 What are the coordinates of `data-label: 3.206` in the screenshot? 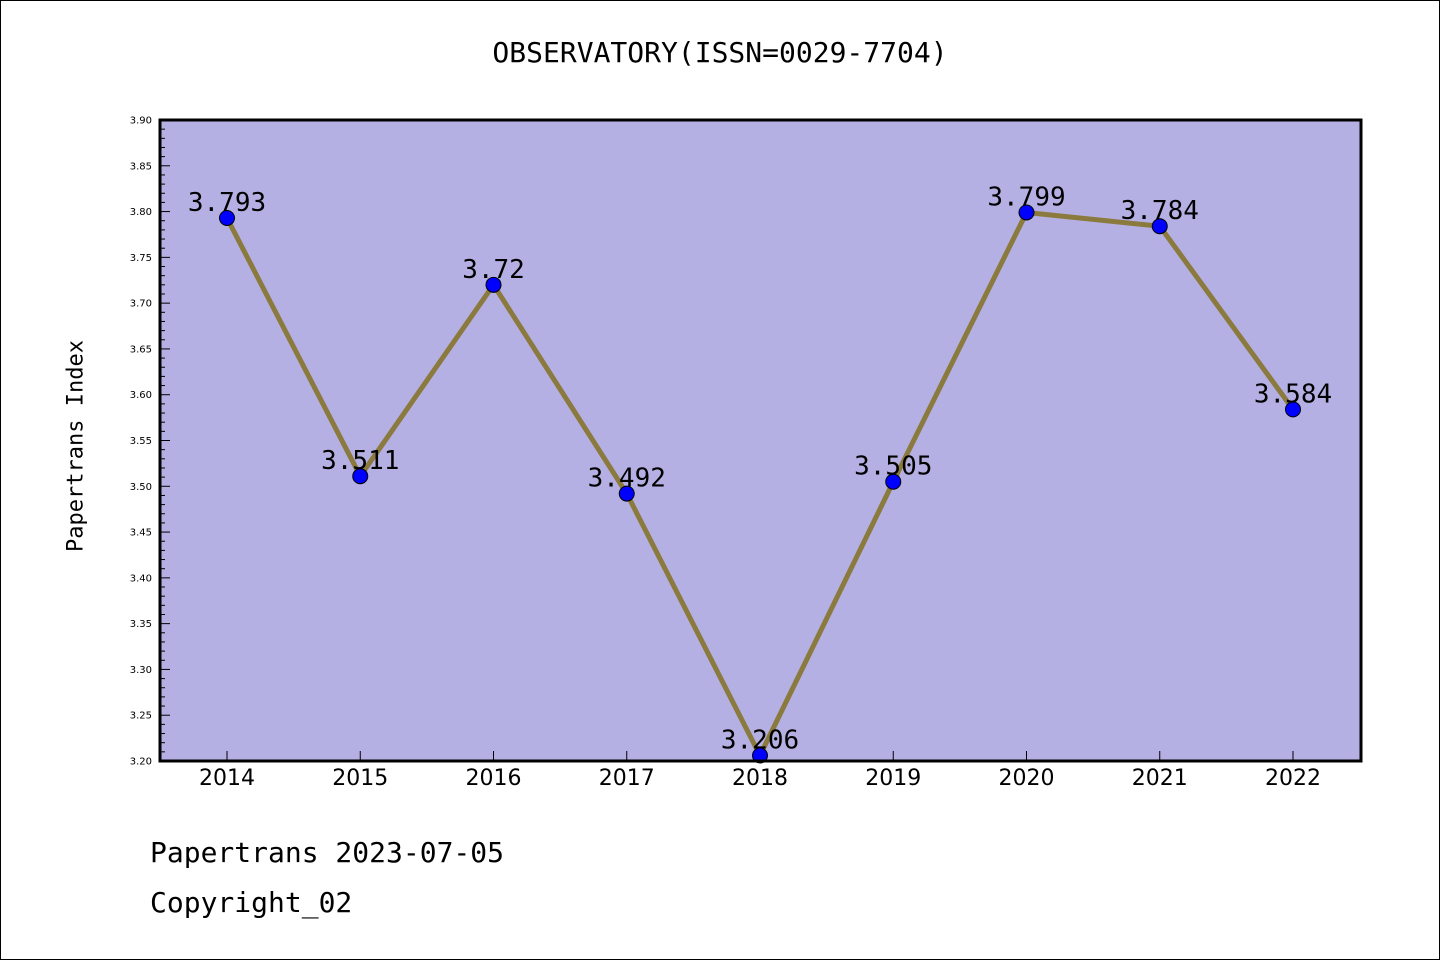 It's located at (760, 741).